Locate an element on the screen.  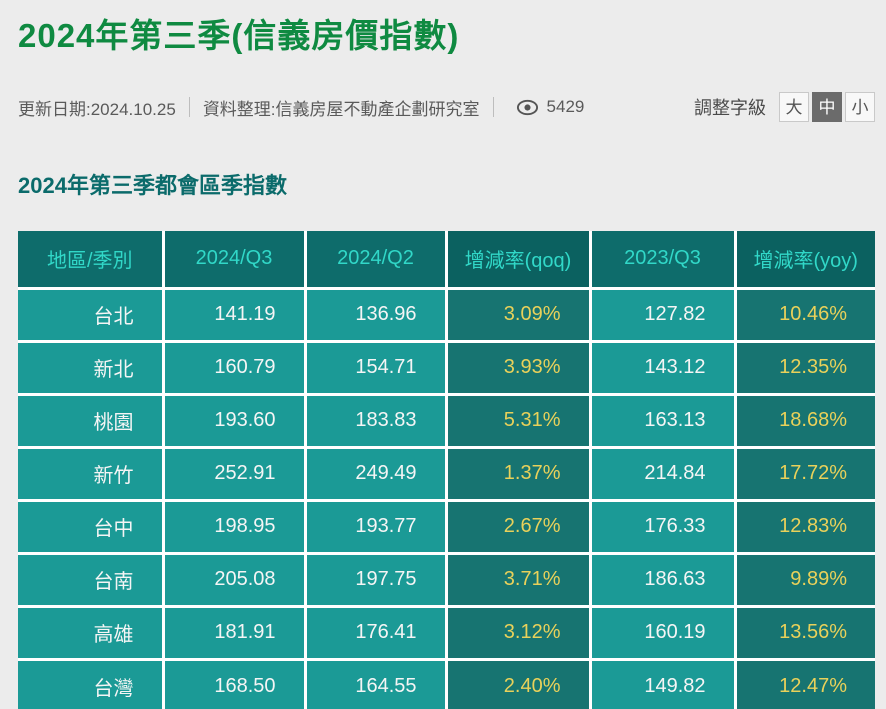
value-cell: 17.72% is located at coordinates (805, 473).